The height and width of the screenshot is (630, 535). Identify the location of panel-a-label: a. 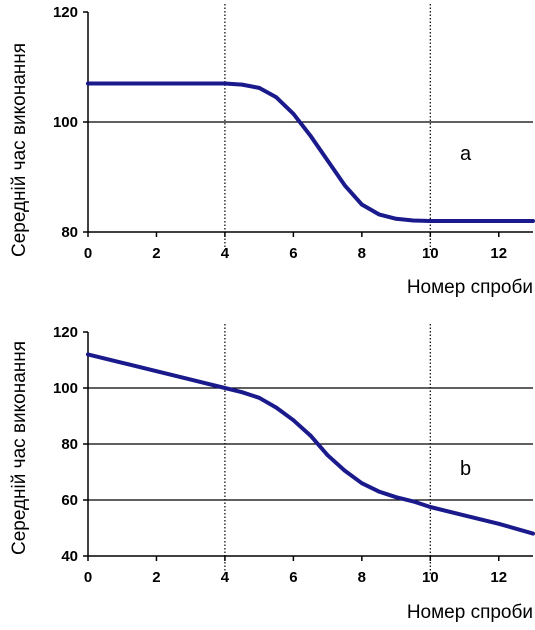
(466, 154).